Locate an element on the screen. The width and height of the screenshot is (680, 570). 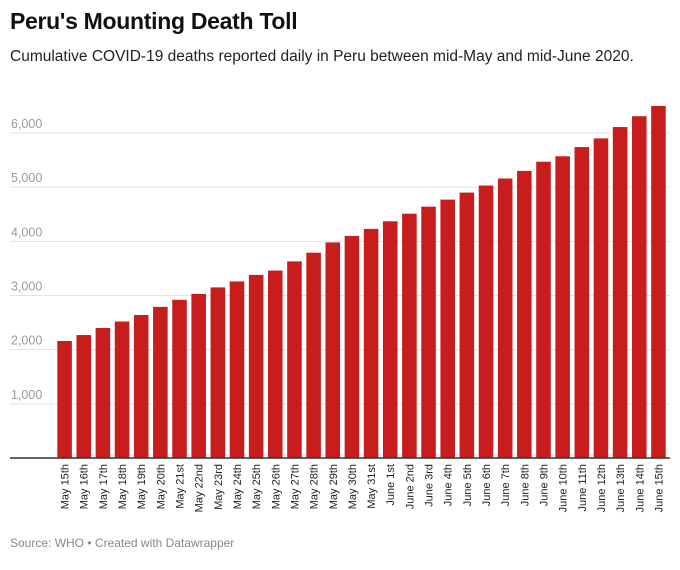
source-text: Source: WHO is located at coordinates (47, 543).